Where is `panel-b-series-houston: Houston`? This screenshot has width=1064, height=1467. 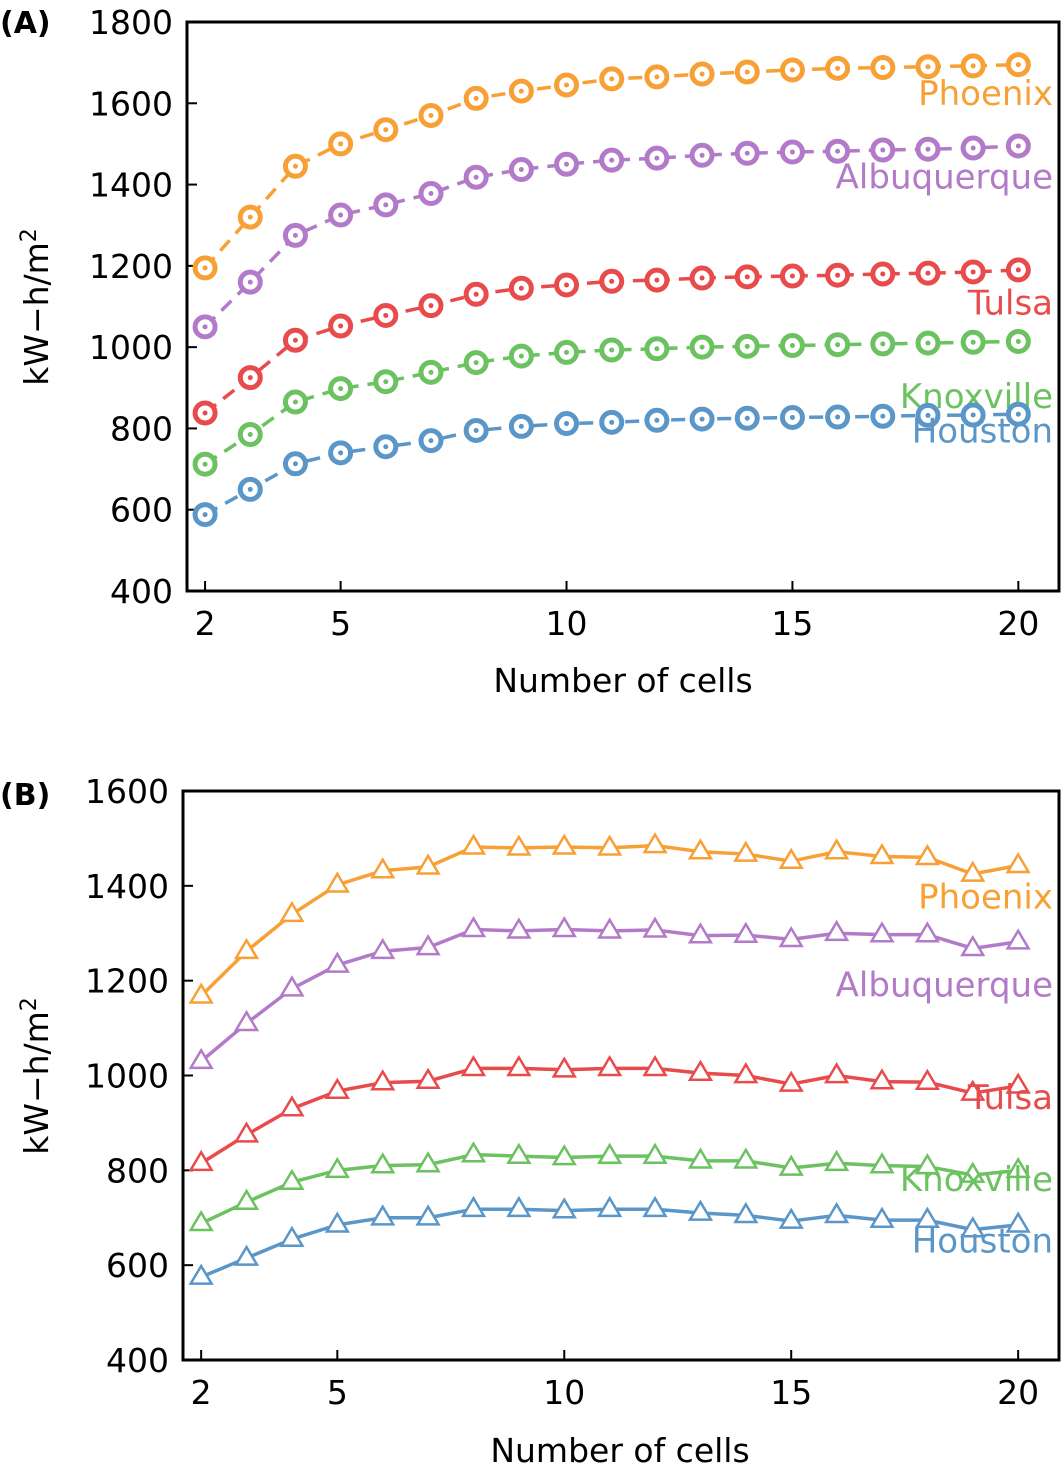 panel-b-series-houston: Houston is located at coordinates (620, 1240).